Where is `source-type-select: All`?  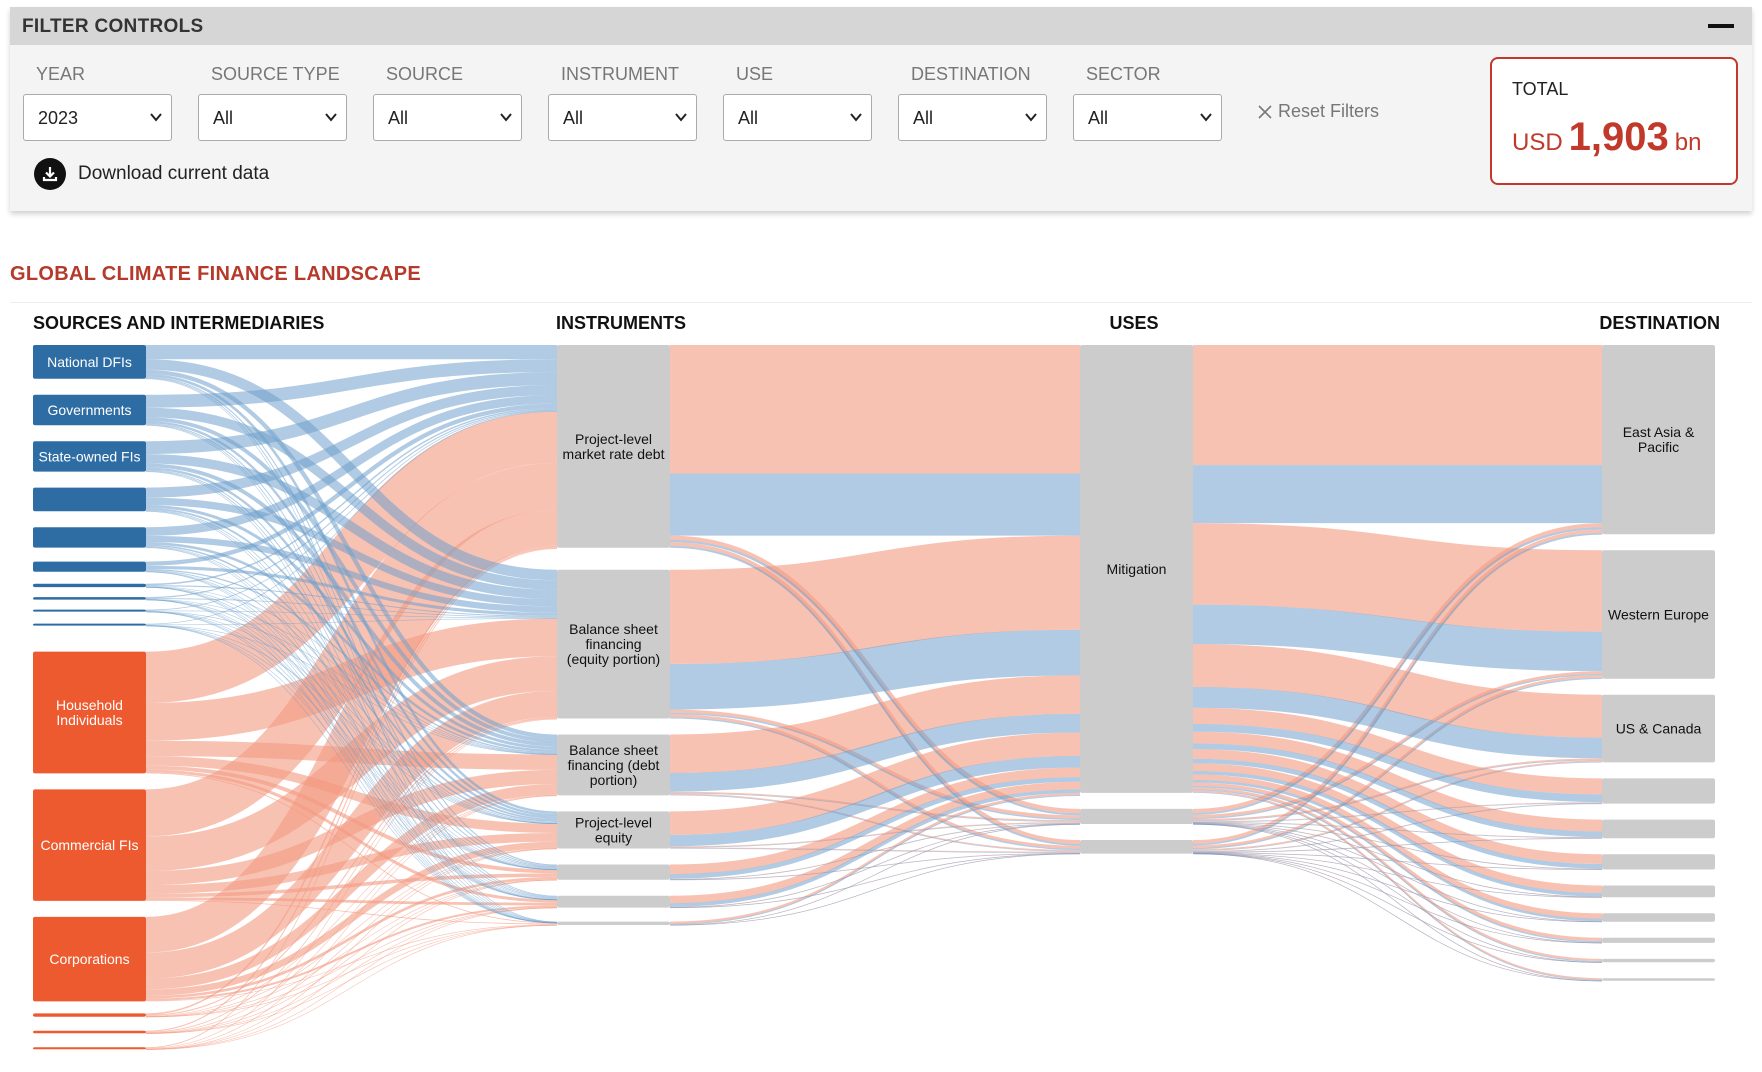
source-type-select: All is located at coordinates (272, 117).